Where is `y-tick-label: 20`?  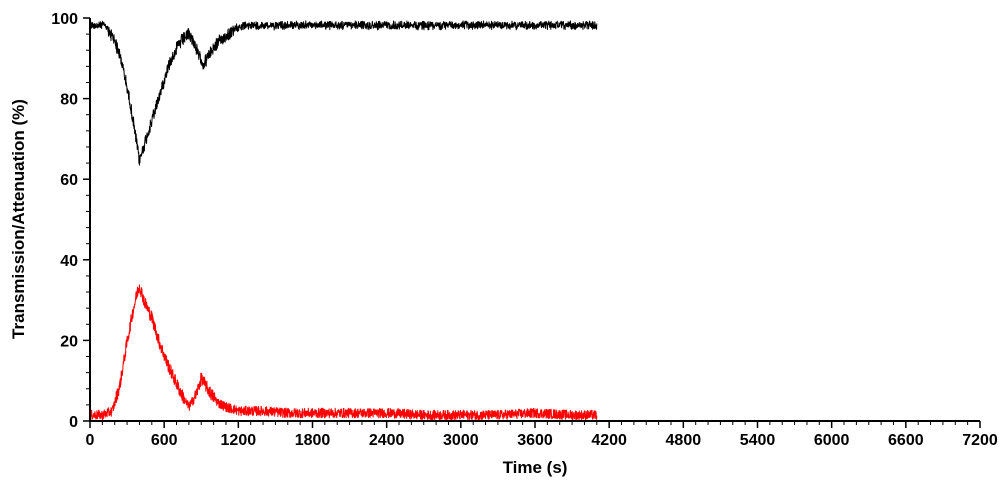 y-tick-label: 20 is located at coordinates (69, 341).